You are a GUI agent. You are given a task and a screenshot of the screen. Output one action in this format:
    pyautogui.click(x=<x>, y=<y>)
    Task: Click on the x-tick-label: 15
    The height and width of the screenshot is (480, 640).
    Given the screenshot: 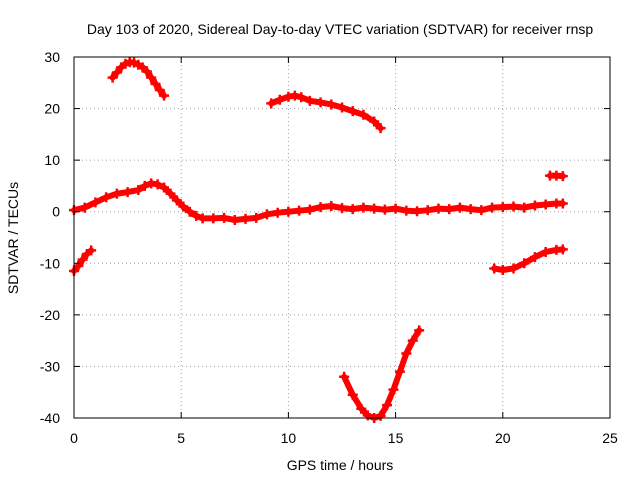 What is the action you would take?
    pyautogui.click(x=396, y=438)
    